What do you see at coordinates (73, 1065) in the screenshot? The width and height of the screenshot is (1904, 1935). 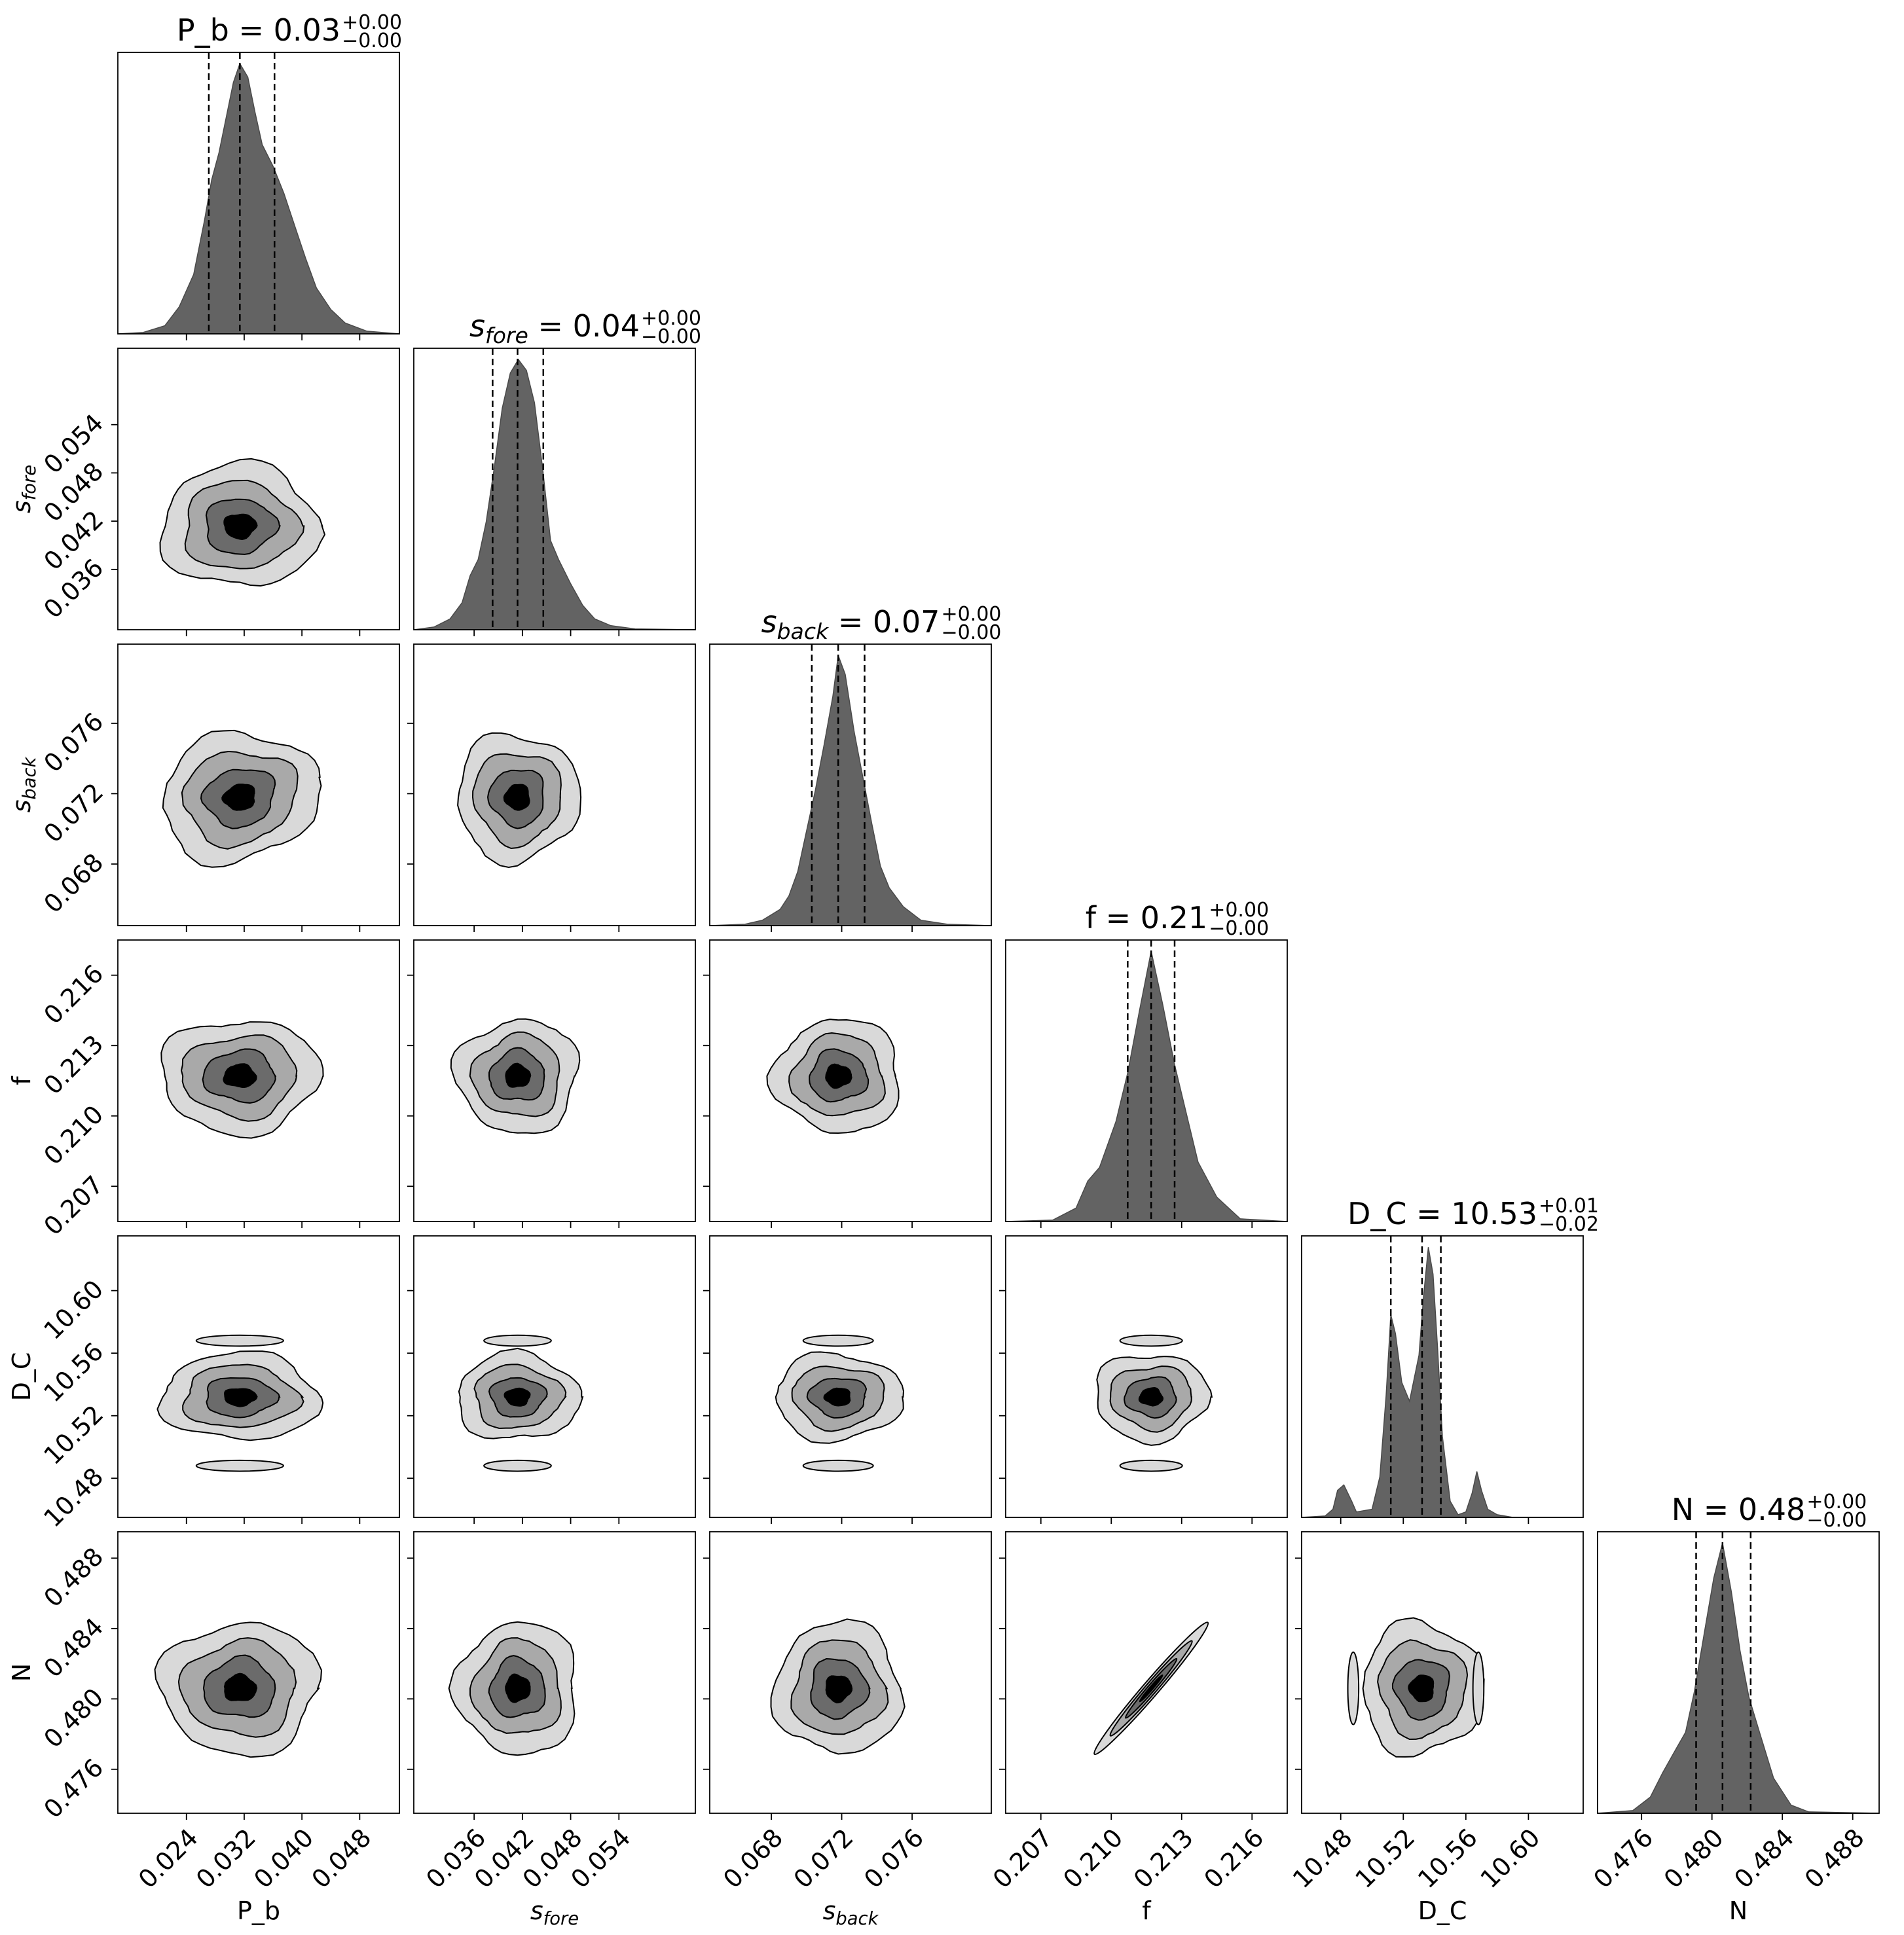 I see `y-tick-label-f: 0.213` at bounding box center [73, 1065].